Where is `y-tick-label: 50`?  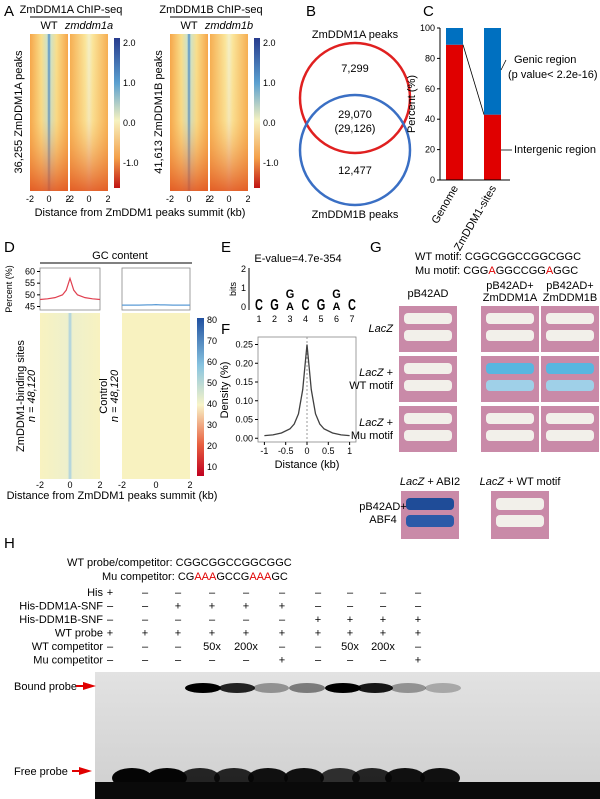 y-tick-label: 50 is located at coordinates (30, 295).